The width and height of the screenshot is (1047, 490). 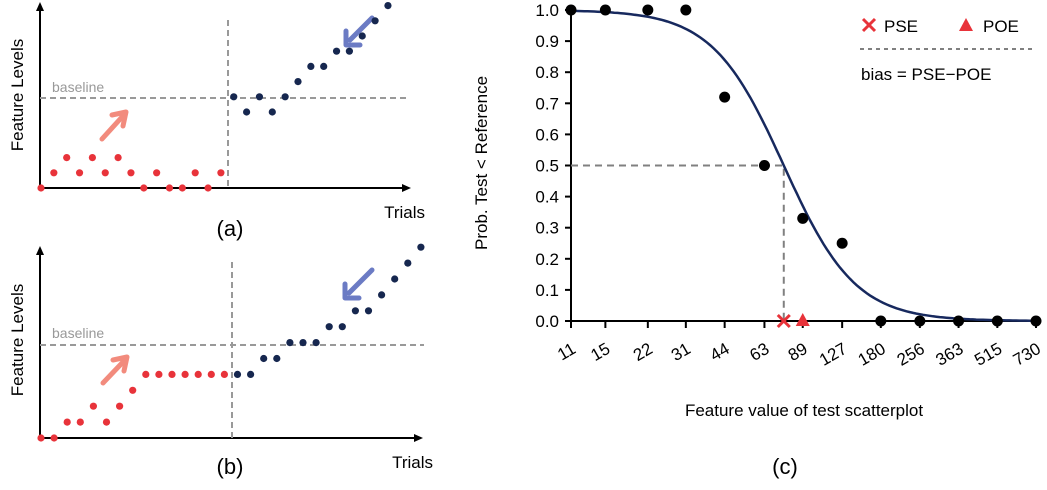 I want to click on y-tick-label: 0.3, so click(x=547, y=228).